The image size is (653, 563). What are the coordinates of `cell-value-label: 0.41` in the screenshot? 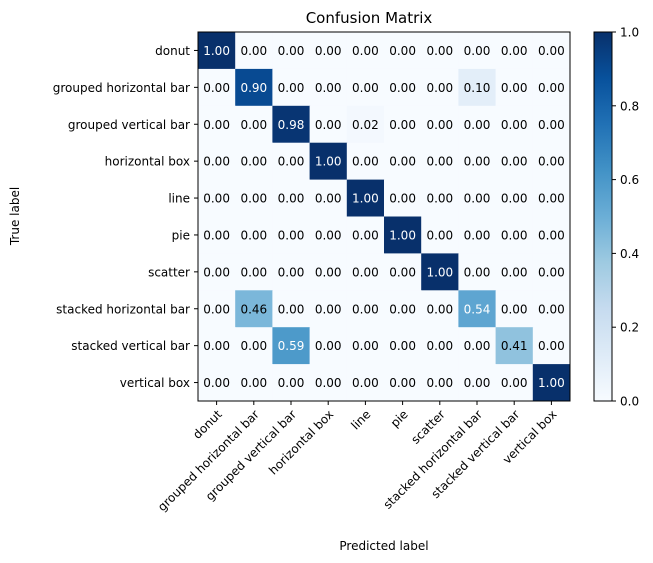 It's located at (514, 346).